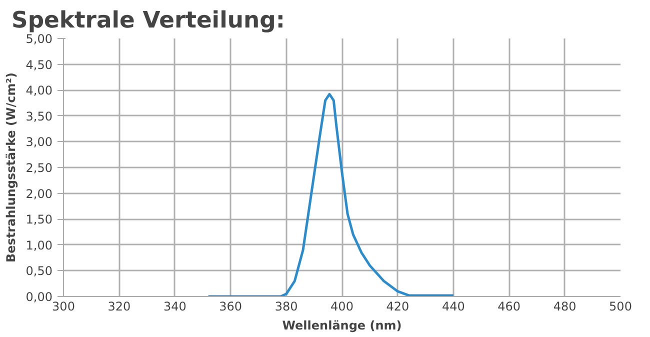 The width and height of the screenshot is (650, 337). I want to click on x-tick-label: 340, so click(174, 307).